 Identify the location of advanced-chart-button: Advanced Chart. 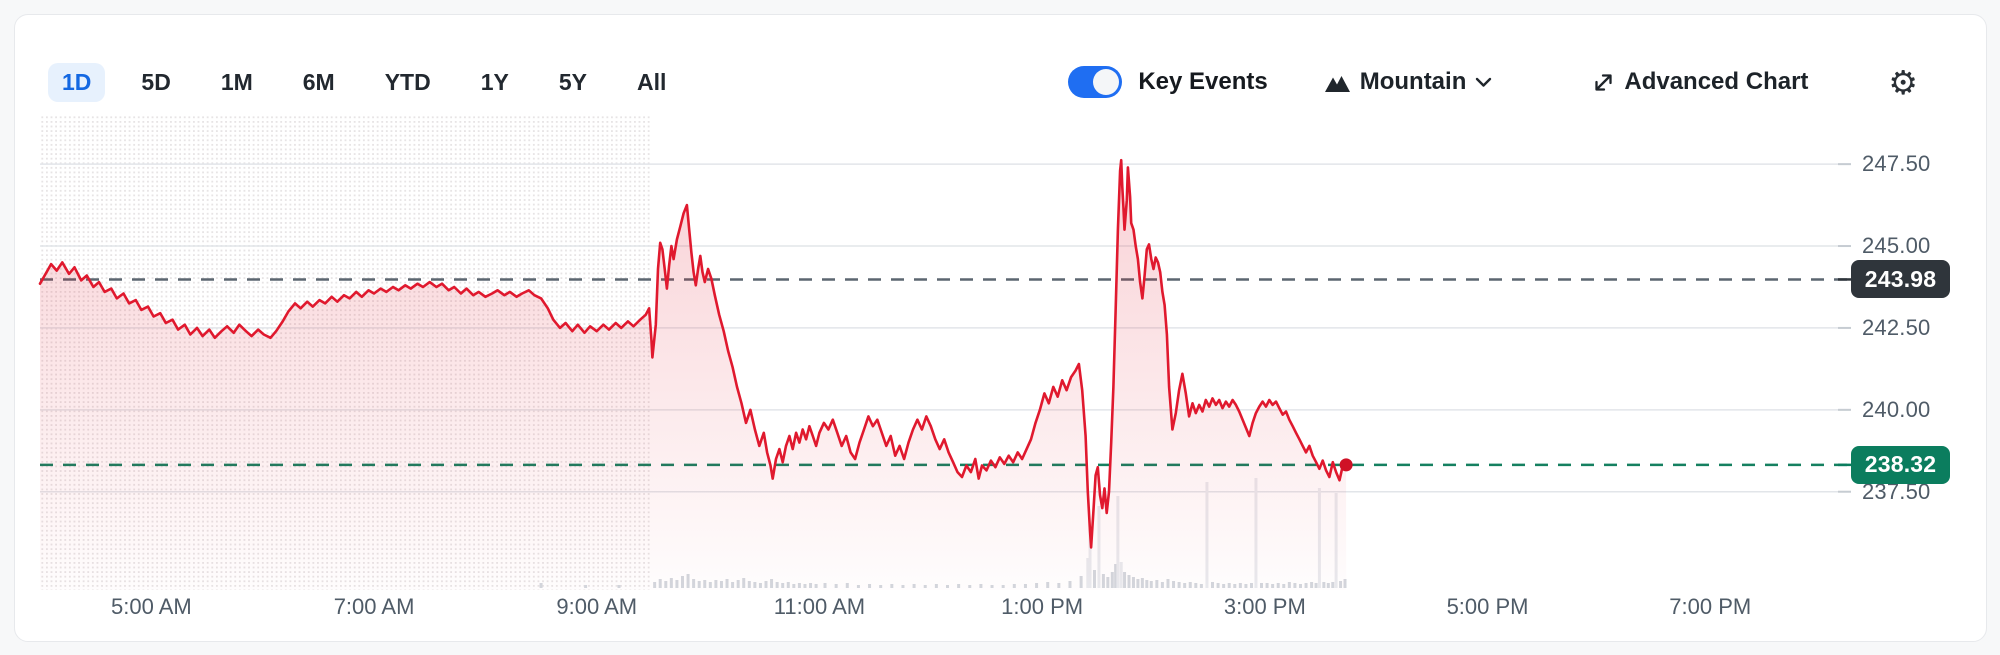
(1700, 82).